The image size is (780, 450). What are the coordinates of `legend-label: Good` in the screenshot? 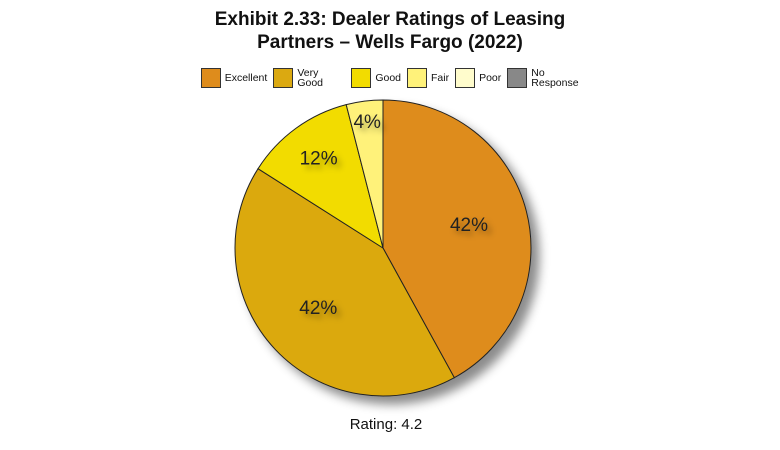 It's located at (388, 78).